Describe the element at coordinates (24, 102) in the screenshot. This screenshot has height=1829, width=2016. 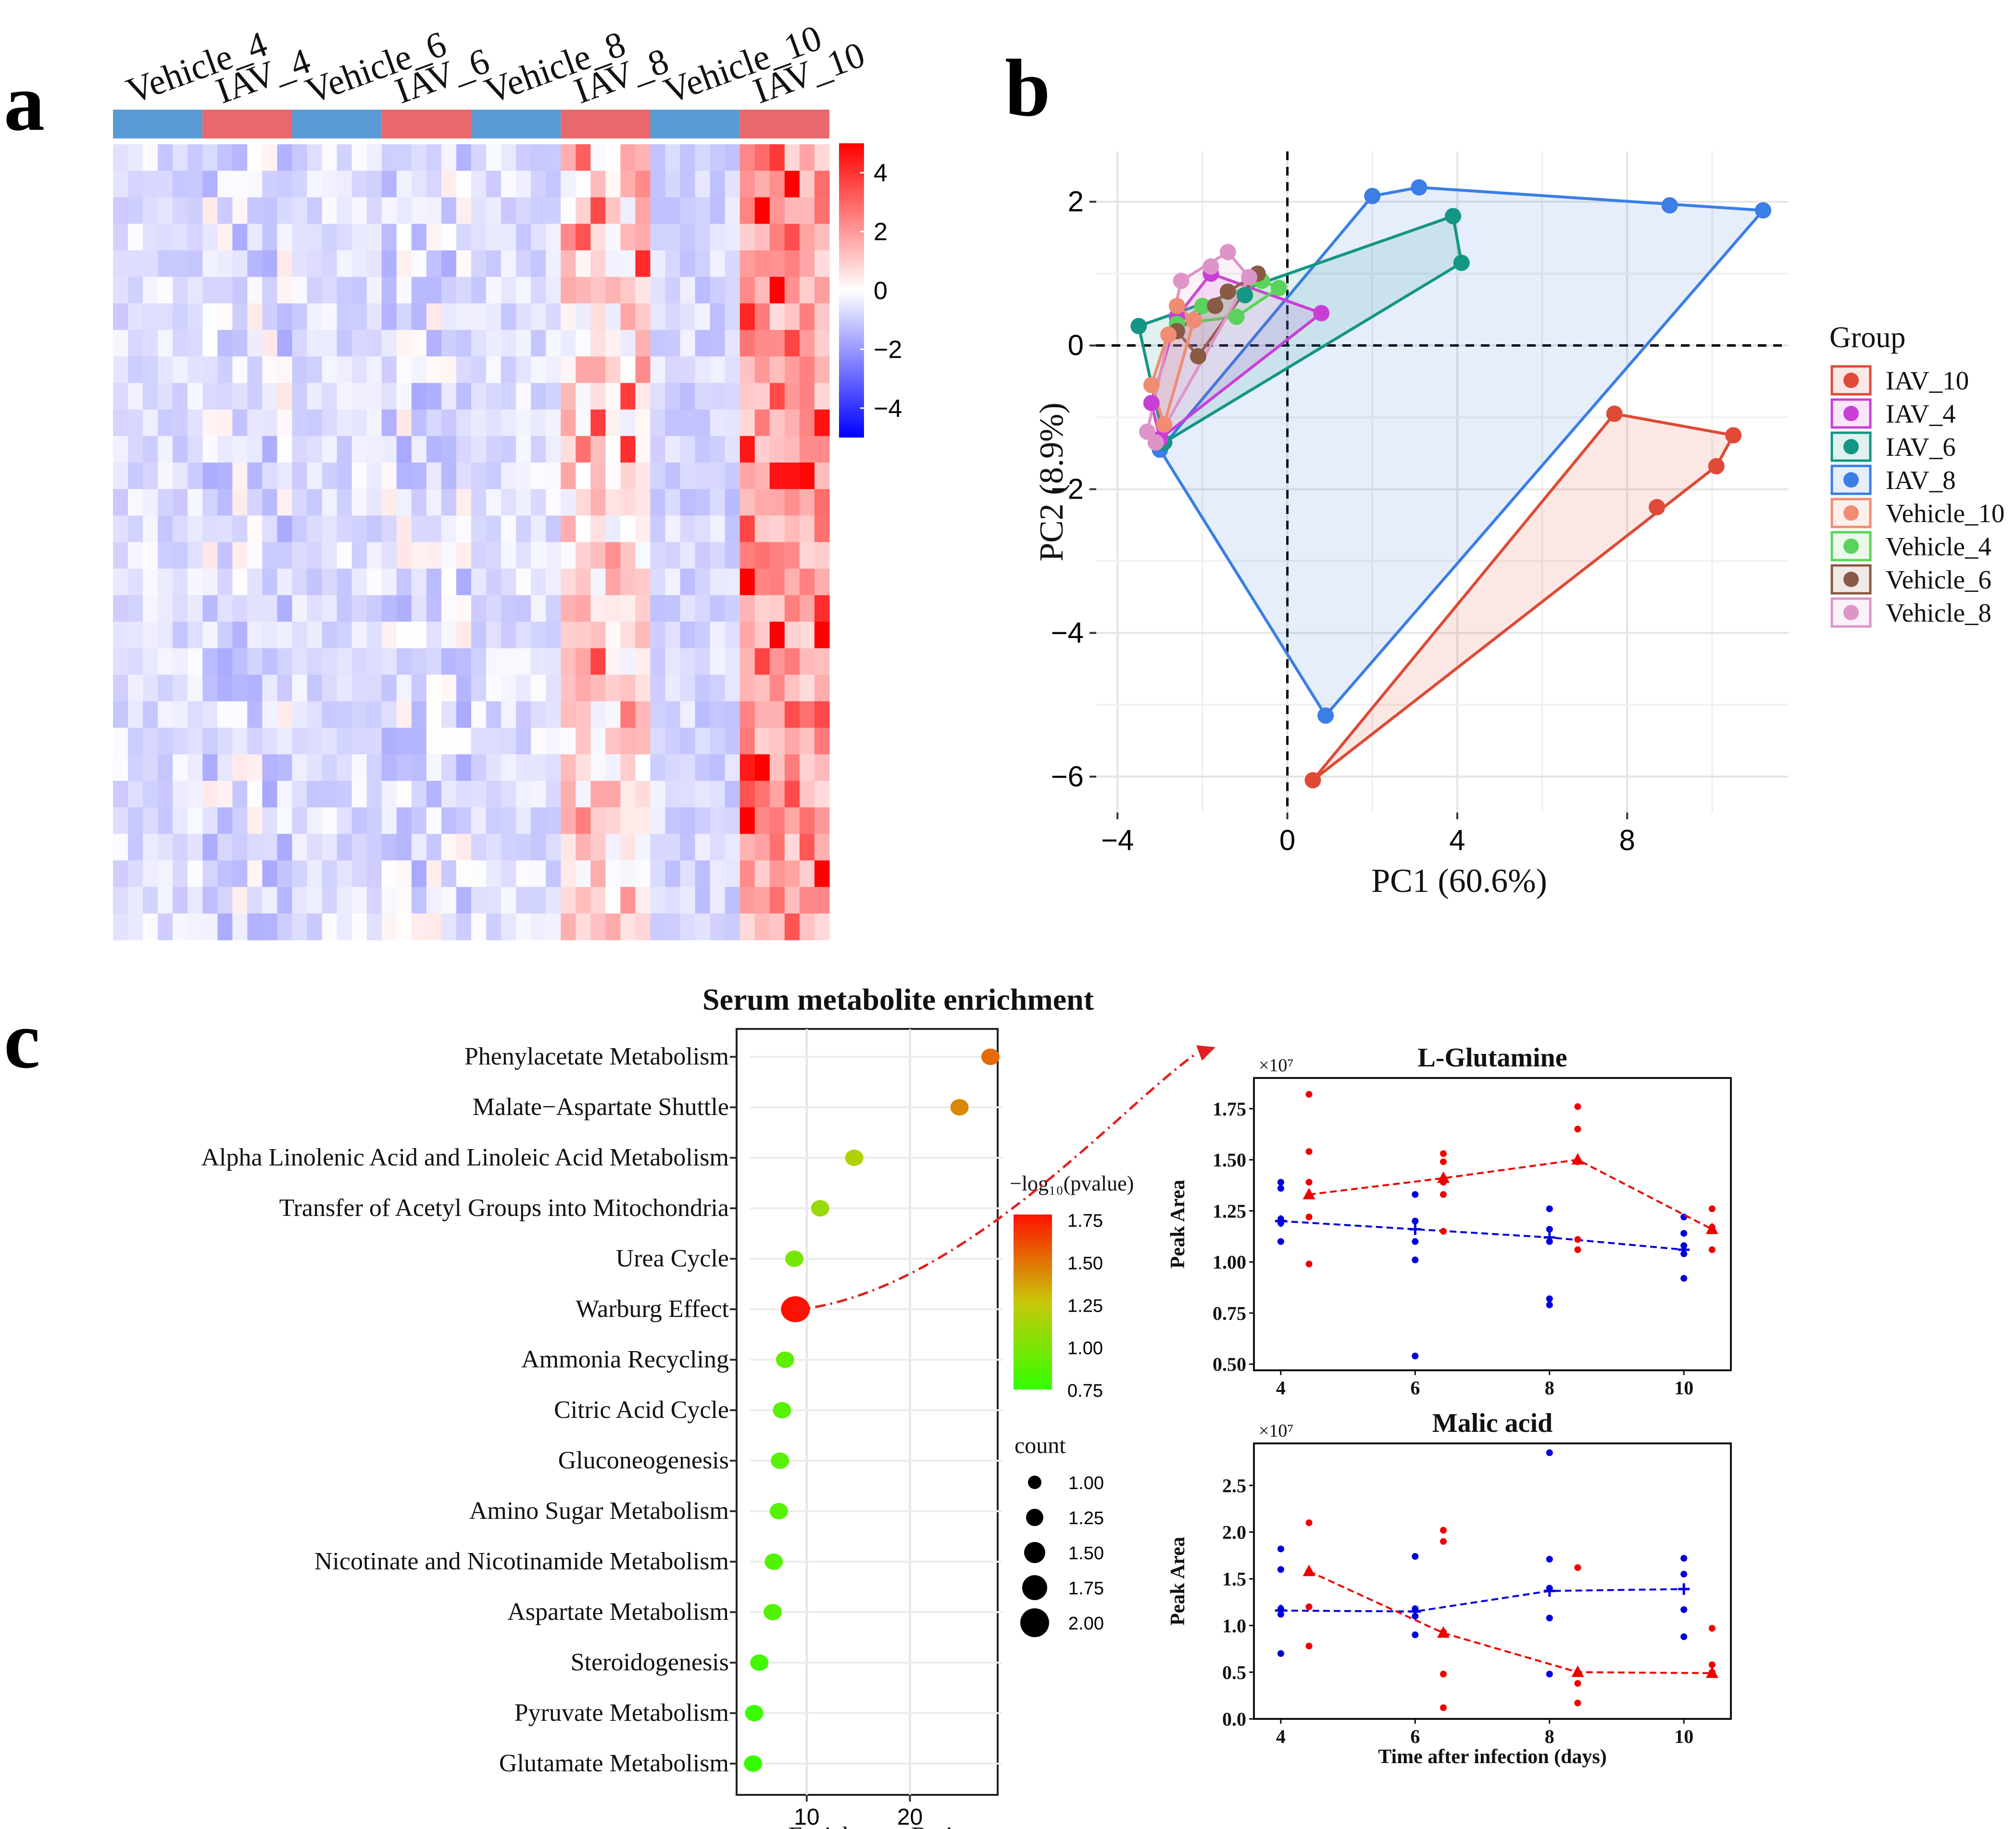
I see `panel-letter-a: a` at that location.